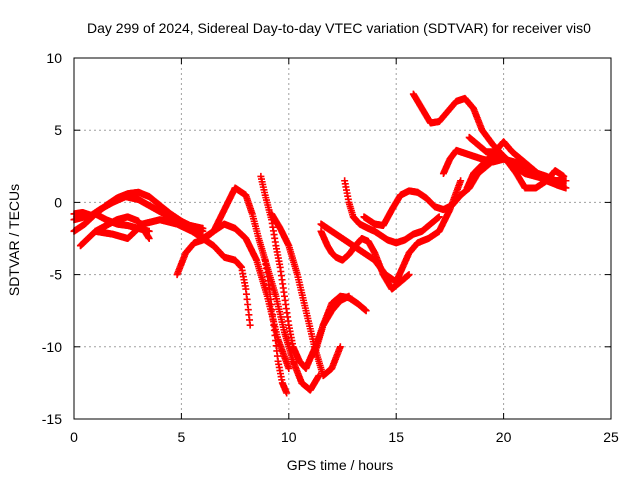 Image resolution: width=640 pixels, height=480 pixels. What do you see at coordinates (396, 437) in the screenshot?
I see `x-tick-label: 15` at bounding box center [396, 437].